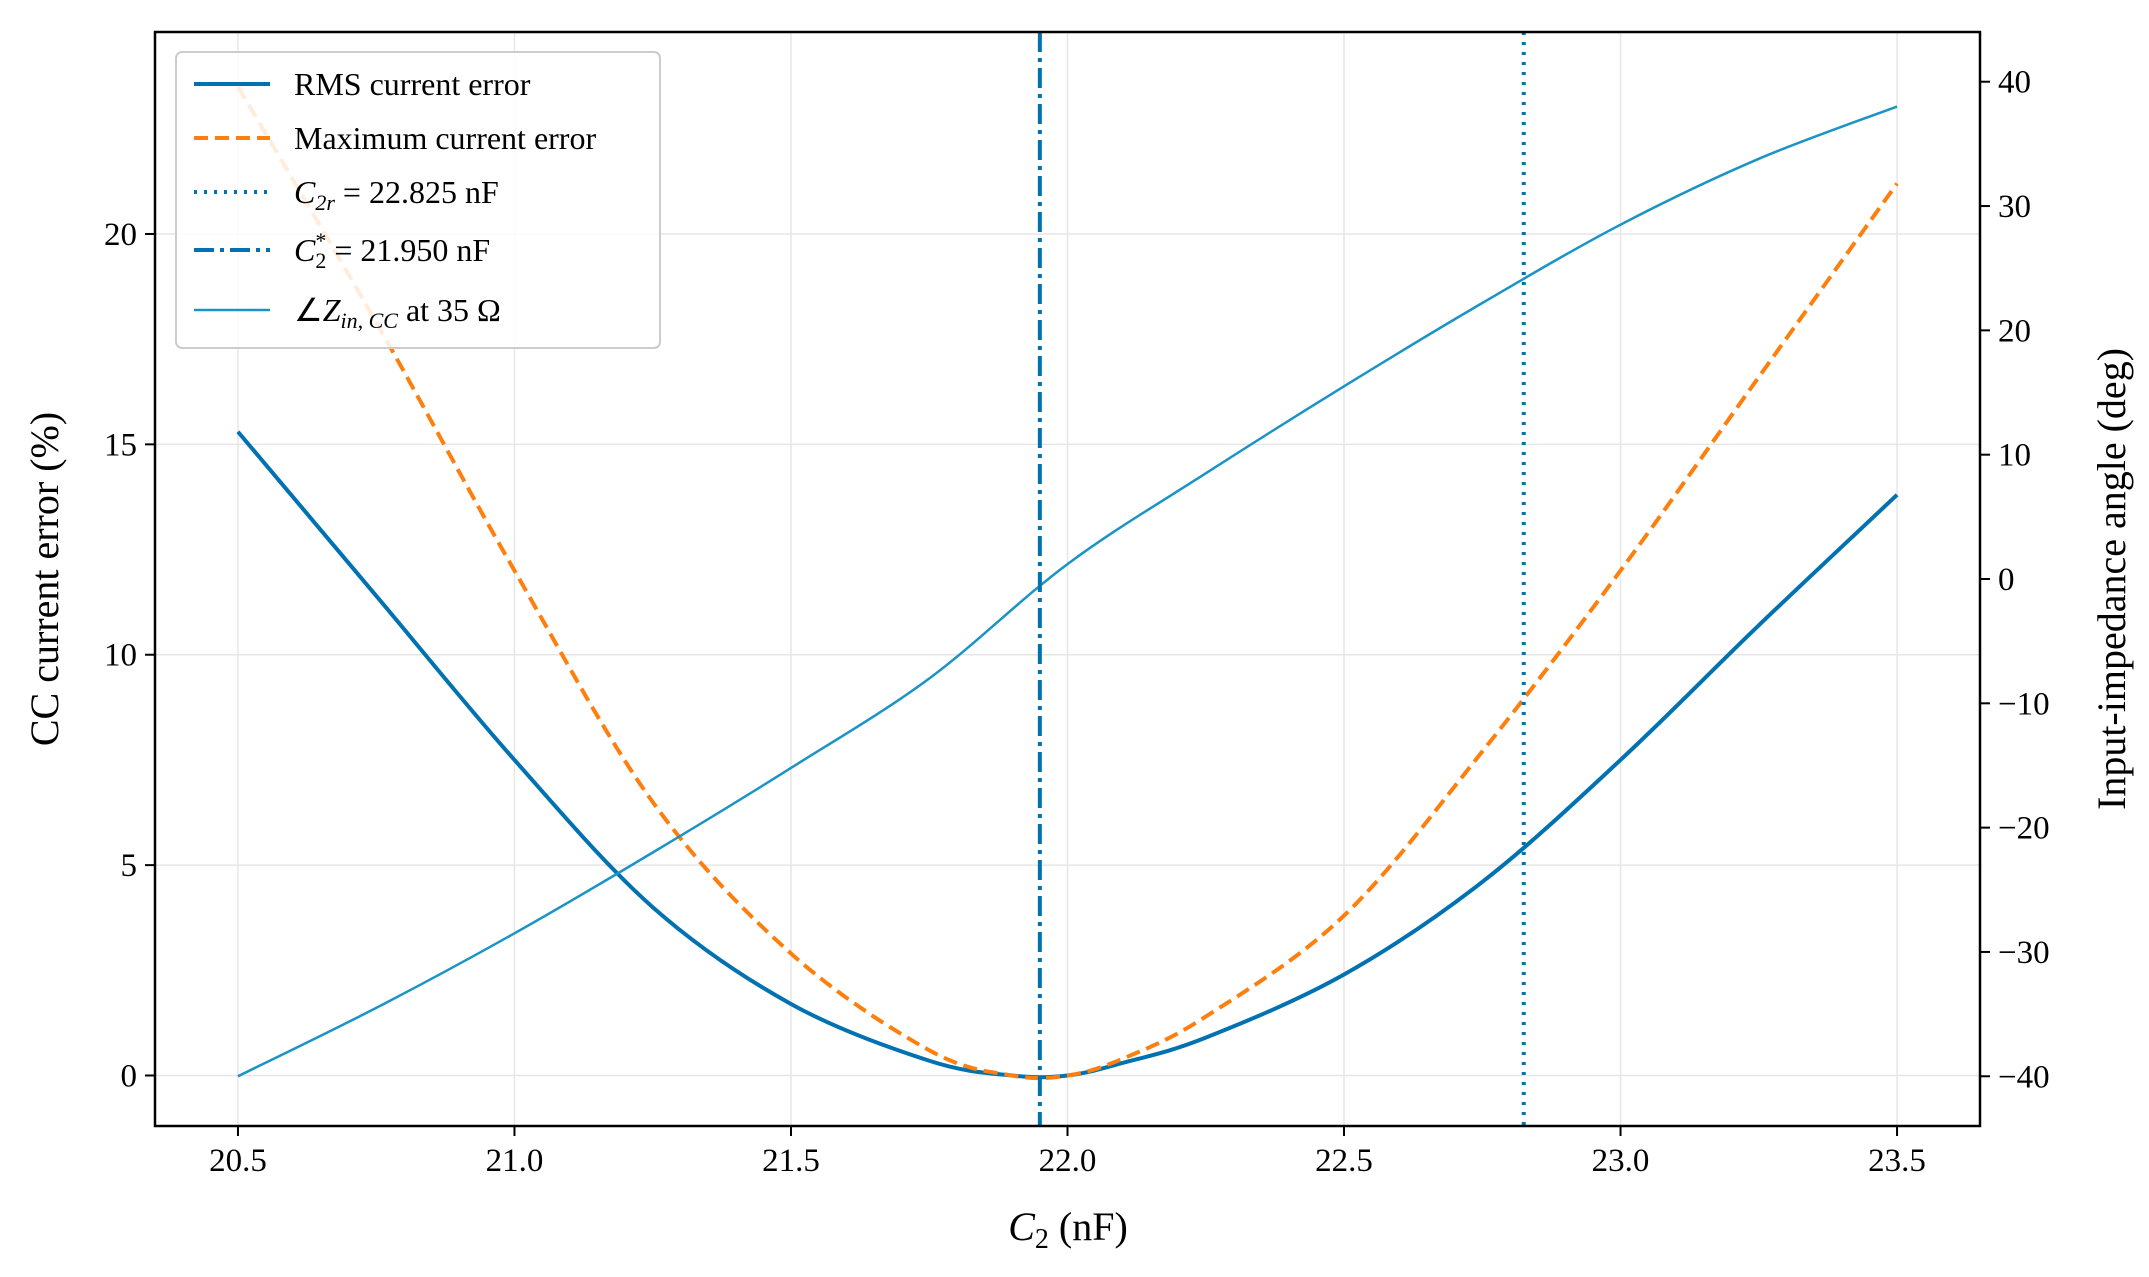 Image resolution: width=2149 pixels, height=1277 pixels. I want to click on legend-c2star-main: C, so click(305, 250).